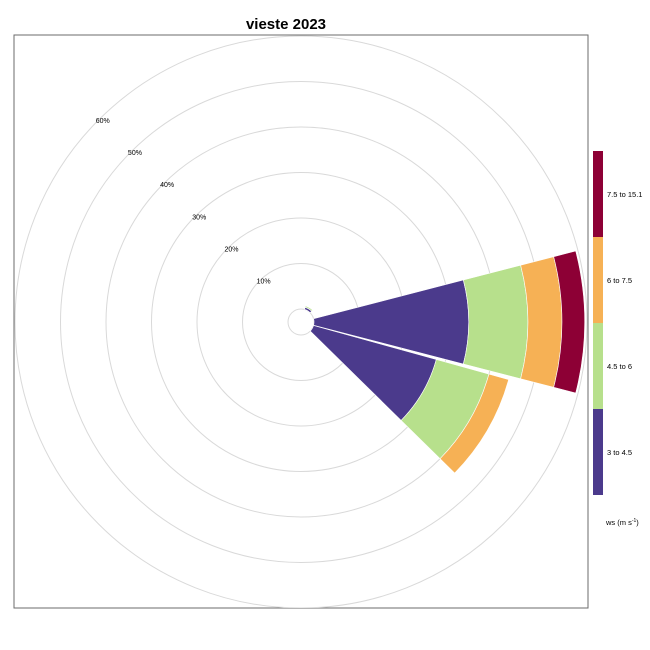 The width and height of the screenshot is (650, 650). I want to click on ring-label: 20%, so click(231, 249).